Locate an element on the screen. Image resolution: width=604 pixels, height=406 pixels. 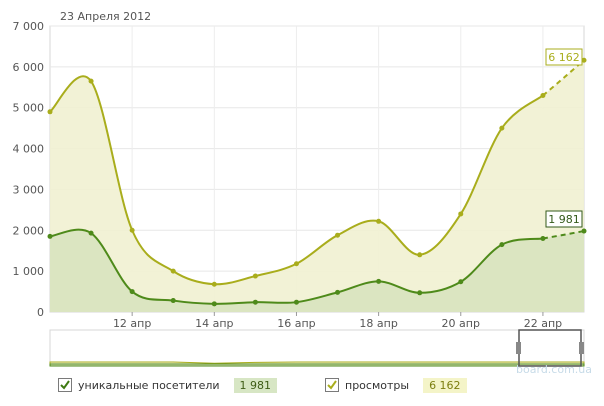
x-tick-label: 22 апр is located at coordinates (543, 323).